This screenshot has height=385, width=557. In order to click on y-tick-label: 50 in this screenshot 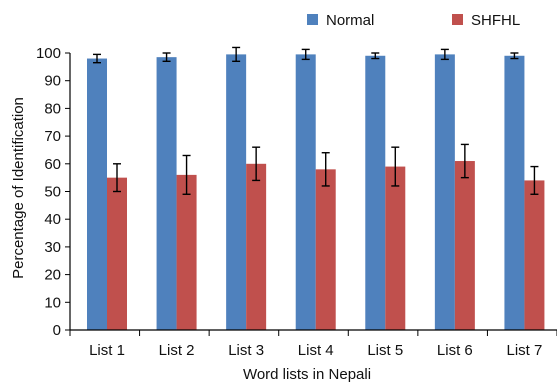, I will do `click(52, 192)`.